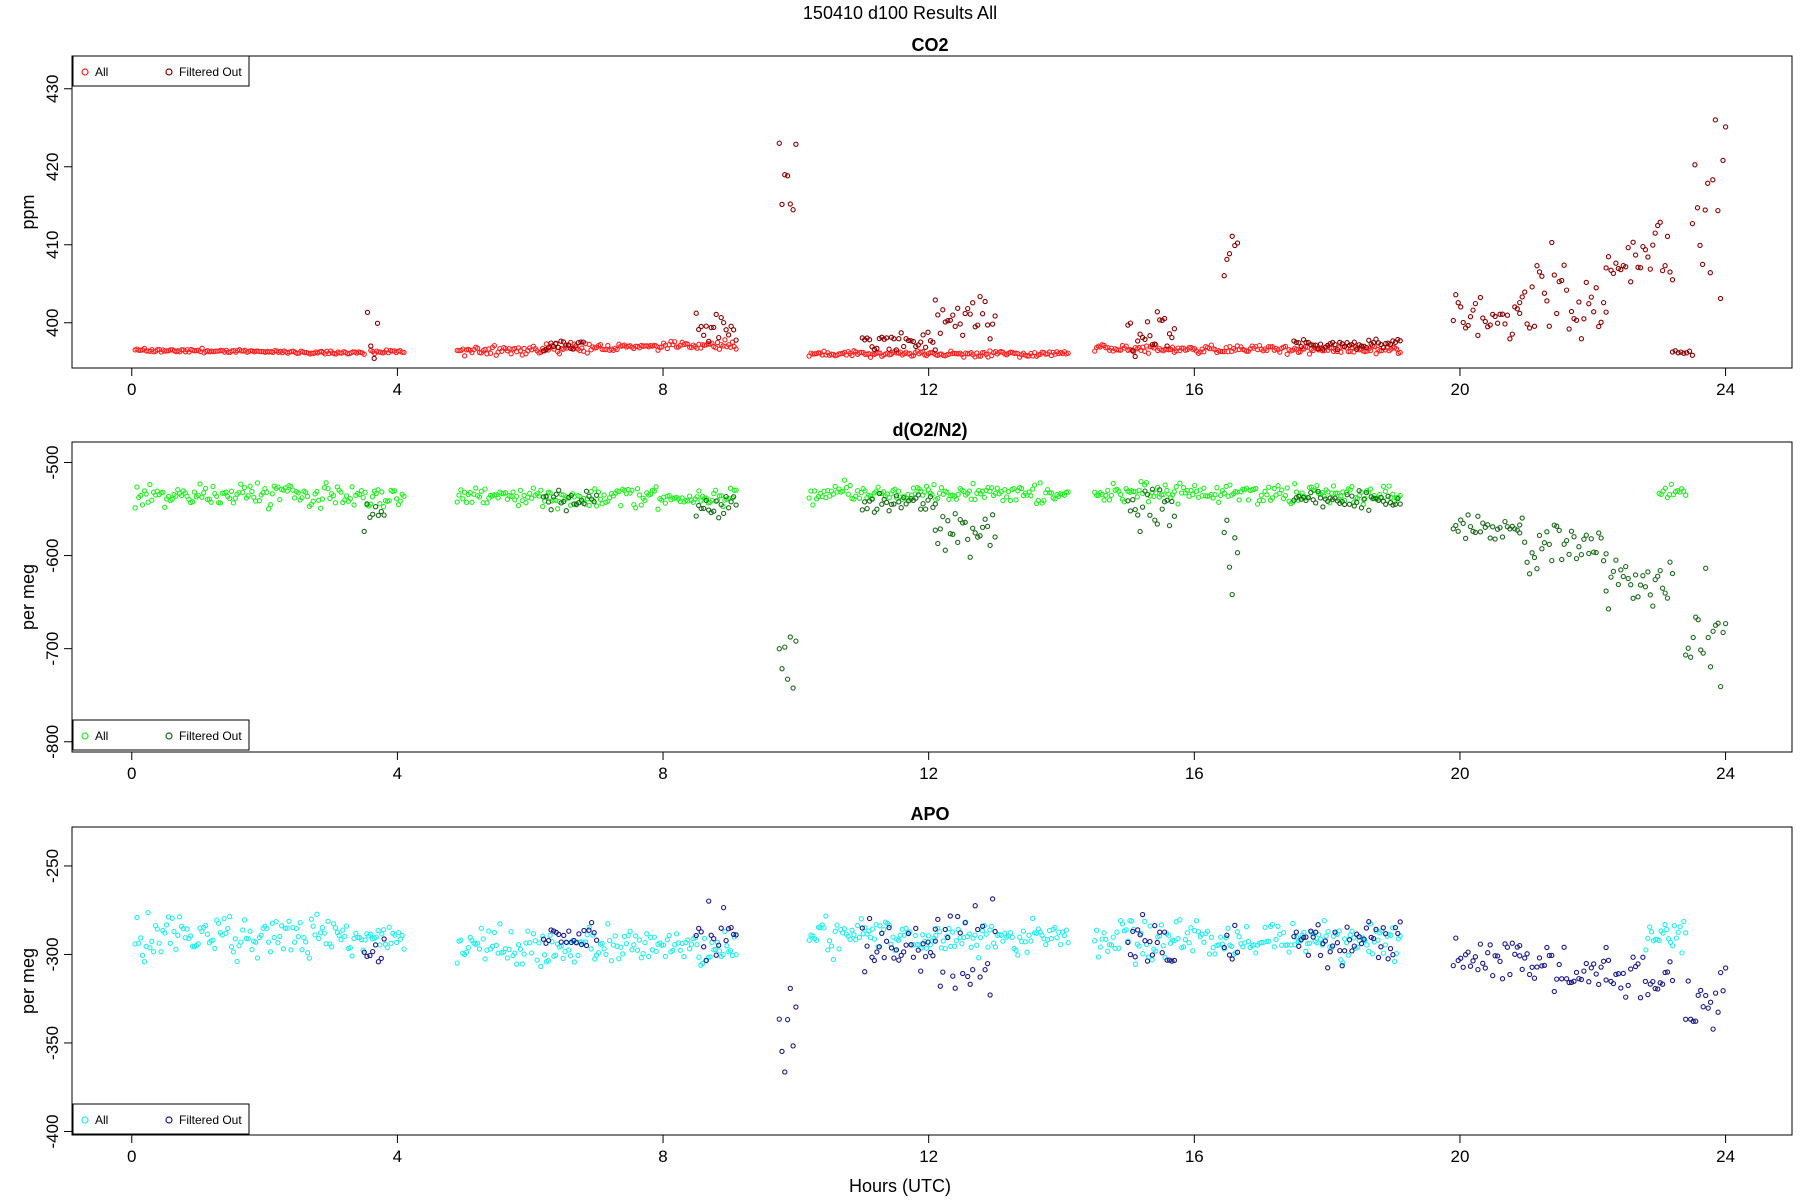  Describe the element at coordinates (52, 462) in the screenshot. I see `o2n2-y-tick-label: -500` at that location.